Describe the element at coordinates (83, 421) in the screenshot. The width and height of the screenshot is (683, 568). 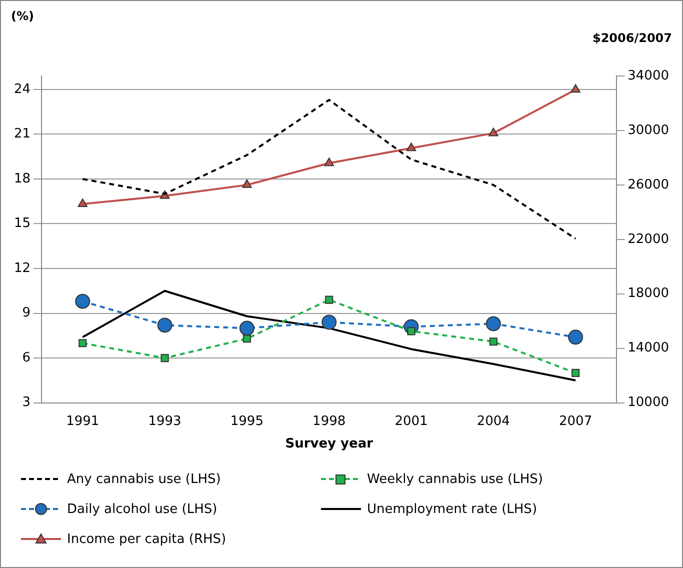
I see `x-tick-label: 1991` at that location.